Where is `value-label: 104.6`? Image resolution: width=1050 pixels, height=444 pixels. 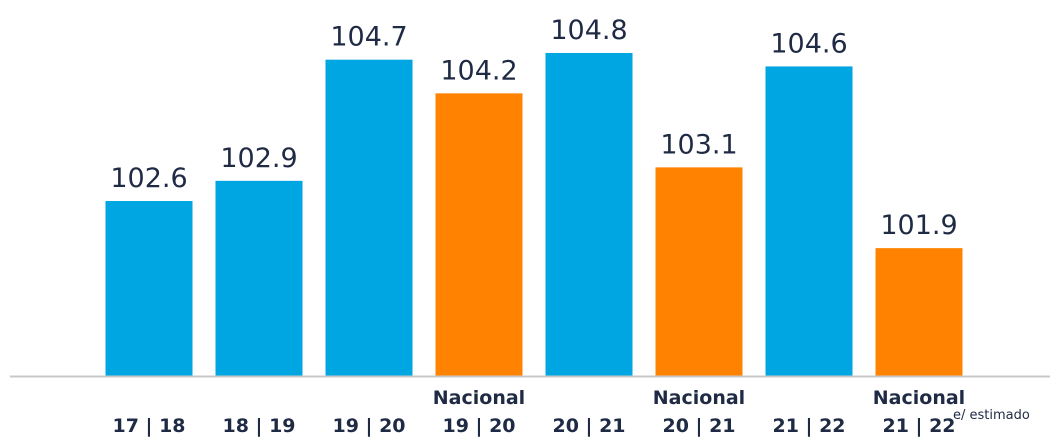
value-label: 104.6 is located at coordinates (808, 43).